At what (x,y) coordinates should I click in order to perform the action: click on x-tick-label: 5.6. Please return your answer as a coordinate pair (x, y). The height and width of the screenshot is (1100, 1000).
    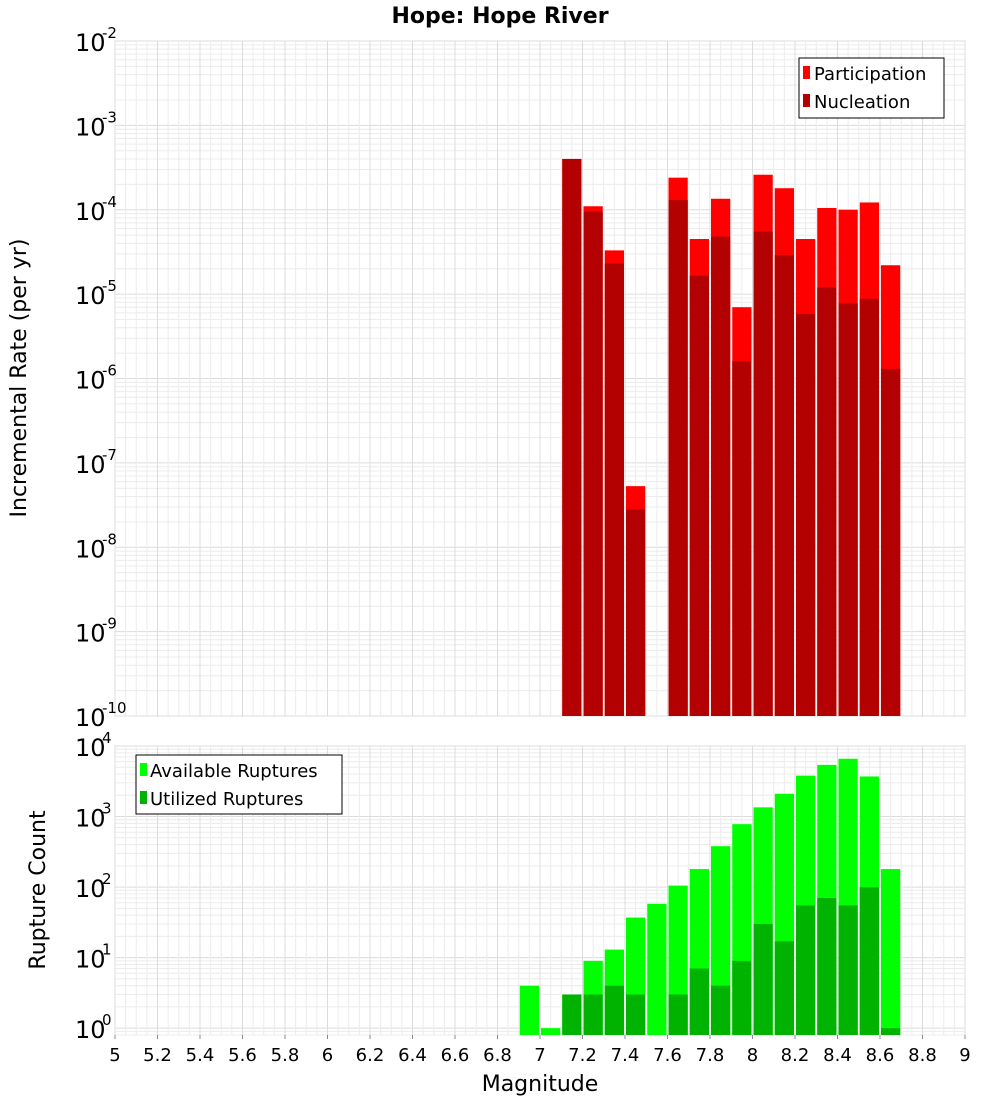
    Looking at the image, I should click on (242, 1055).